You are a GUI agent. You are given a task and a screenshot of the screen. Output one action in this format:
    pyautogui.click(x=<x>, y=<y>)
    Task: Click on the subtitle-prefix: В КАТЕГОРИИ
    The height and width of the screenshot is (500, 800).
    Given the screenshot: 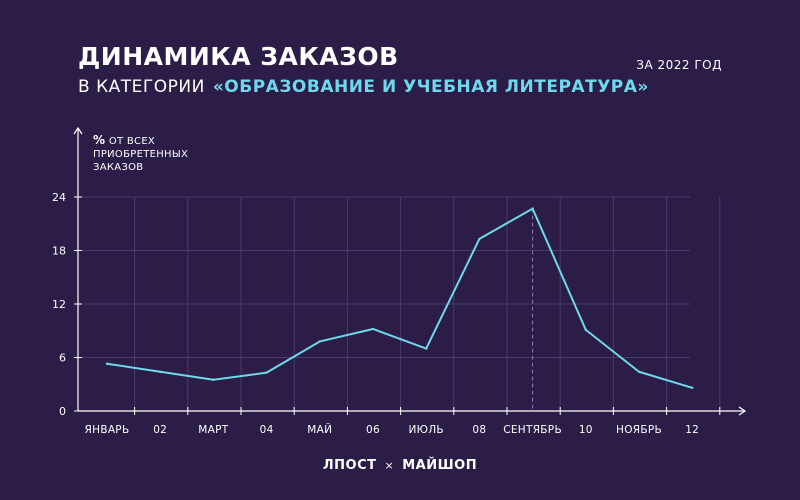 What is the action you would take?
    pyautogui.click(x=141, y=87)
    